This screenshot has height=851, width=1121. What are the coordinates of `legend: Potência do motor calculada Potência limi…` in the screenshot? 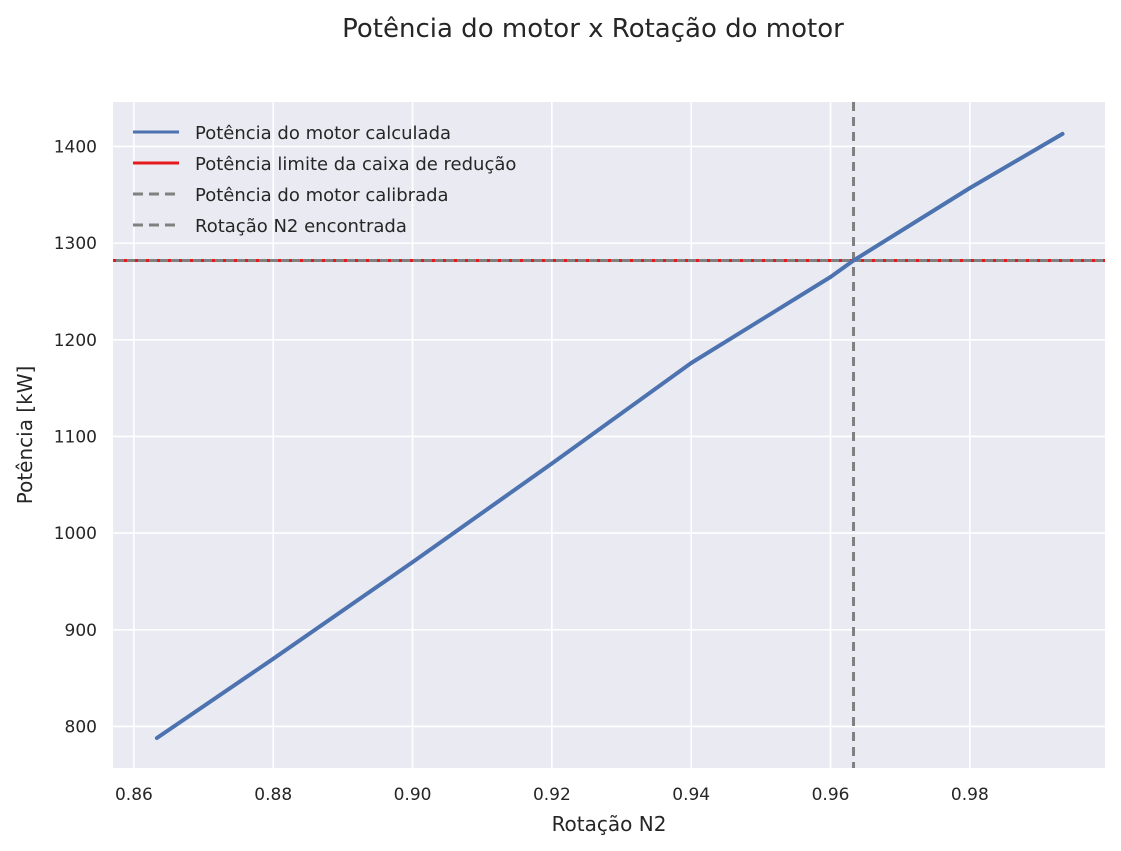 It's located at (324, 180).